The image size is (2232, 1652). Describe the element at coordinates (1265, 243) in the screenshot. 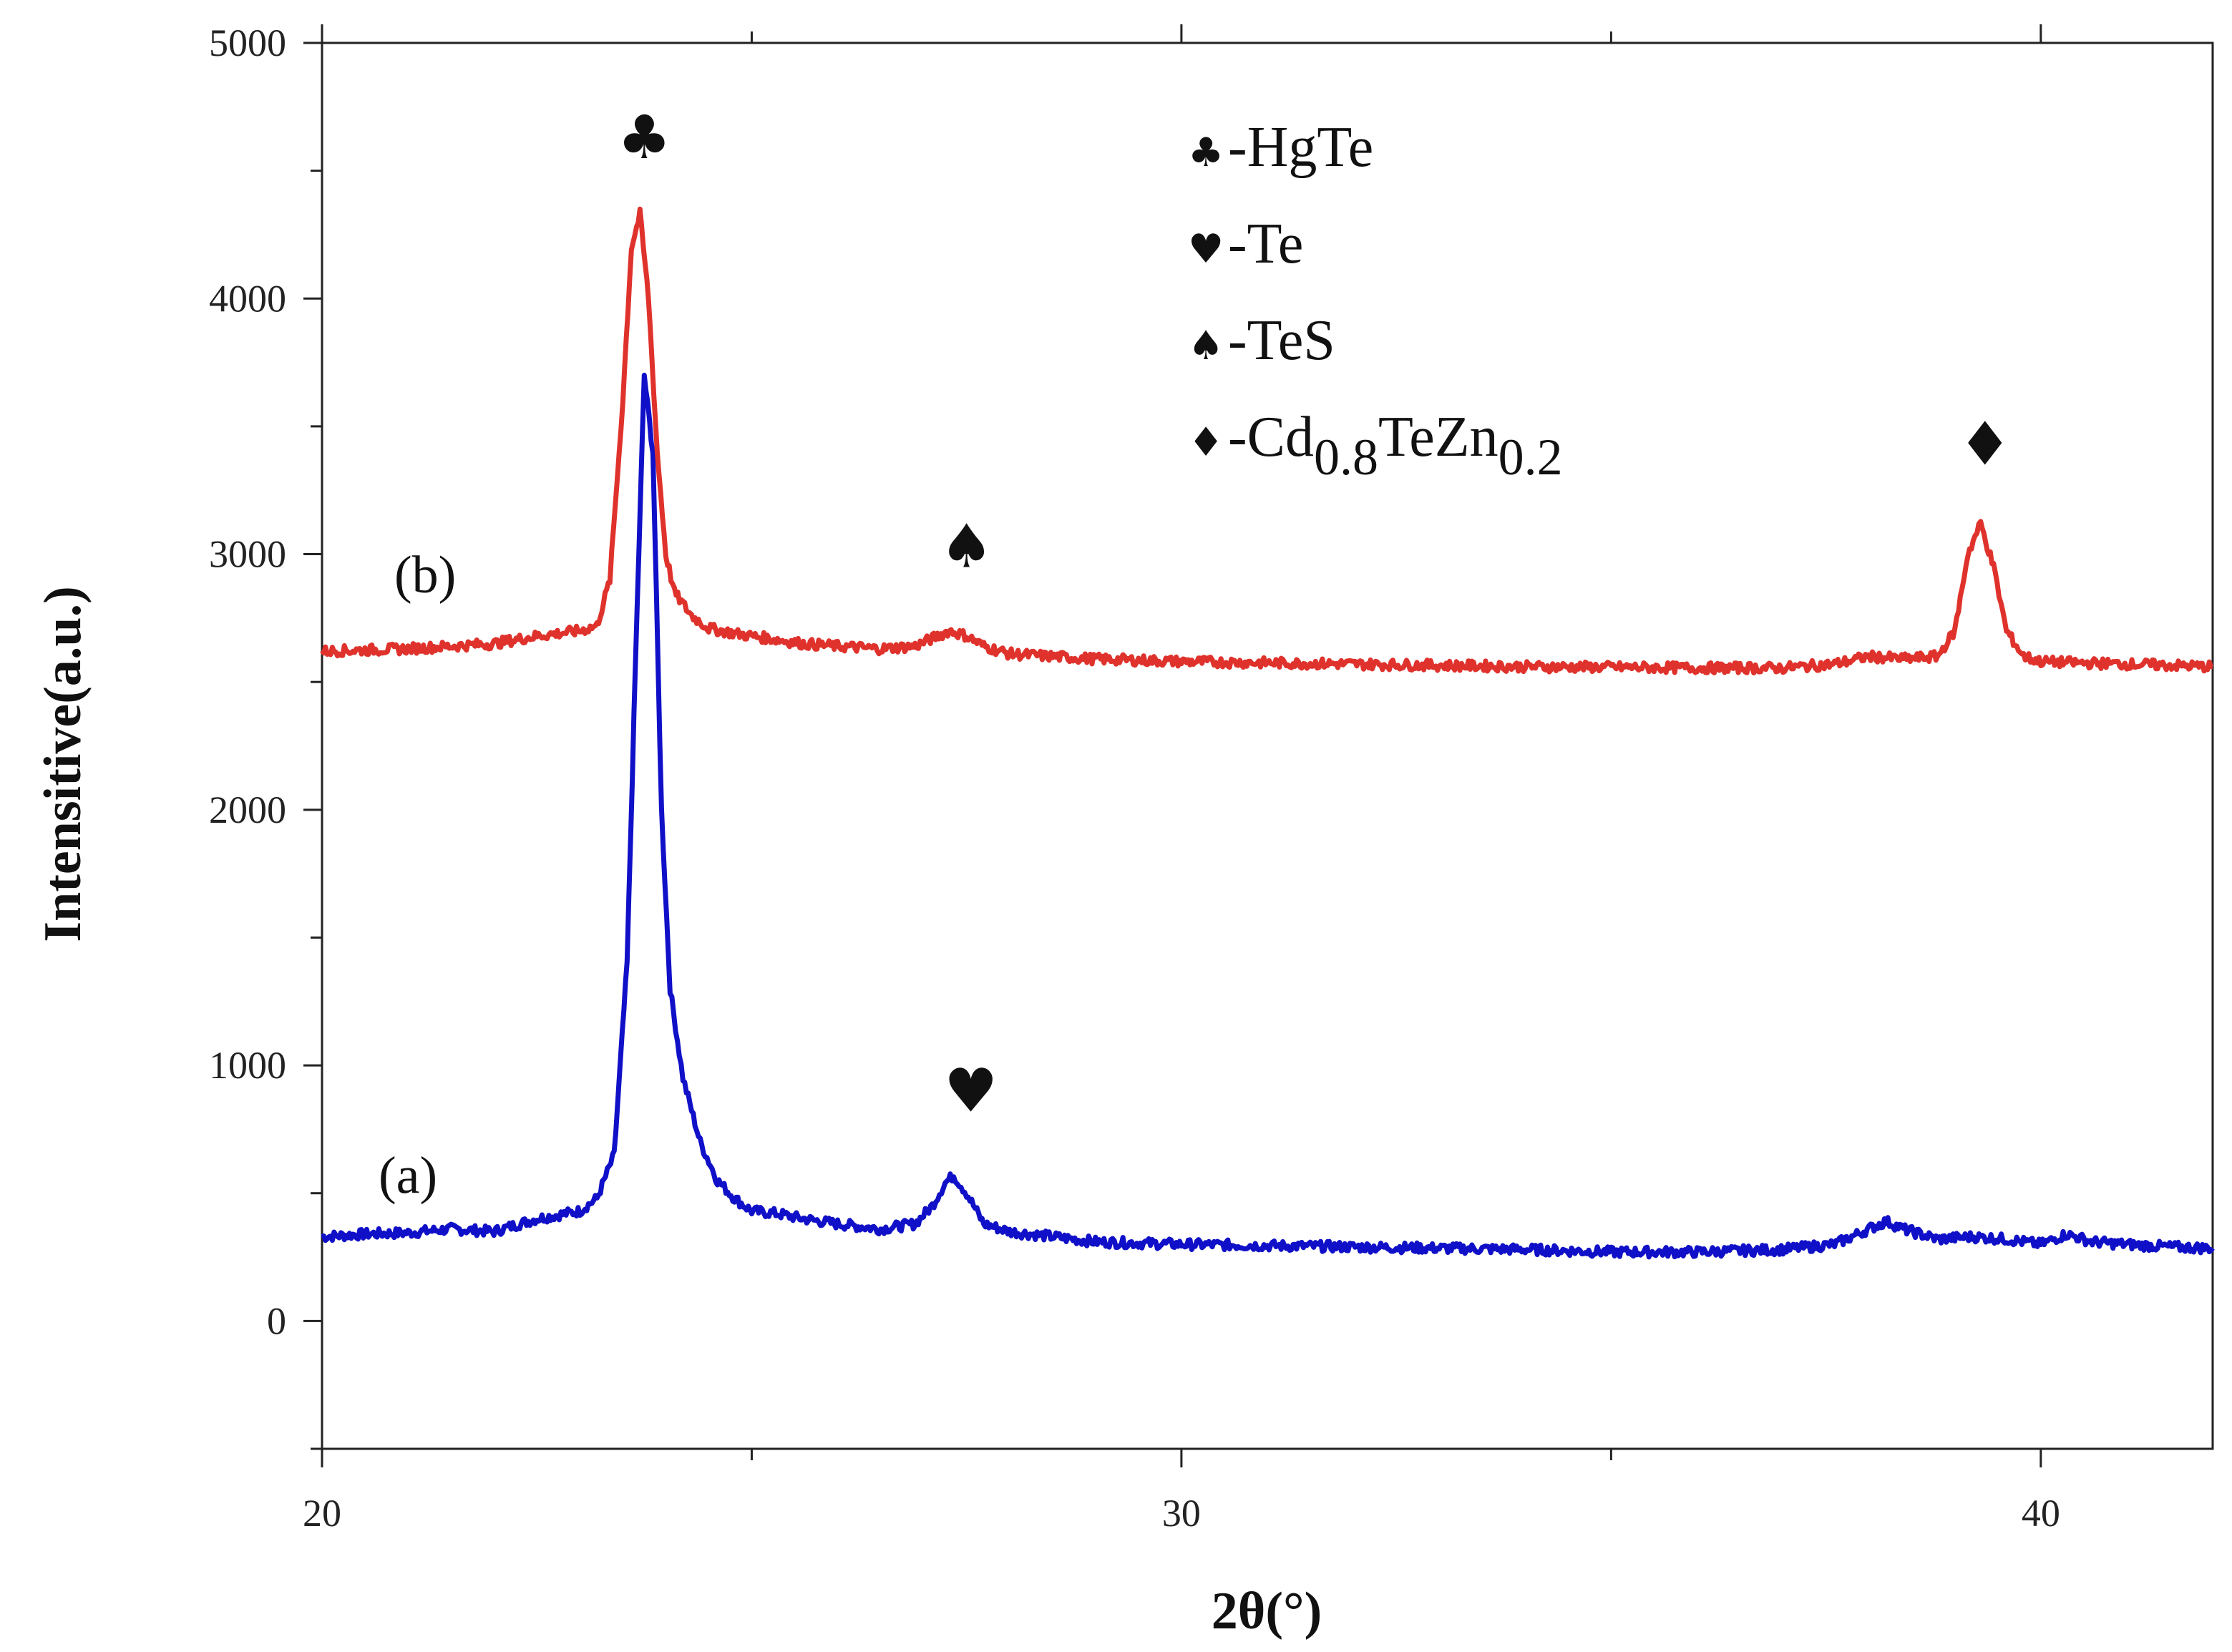

I see `legend-label-te: -Te` at that location.